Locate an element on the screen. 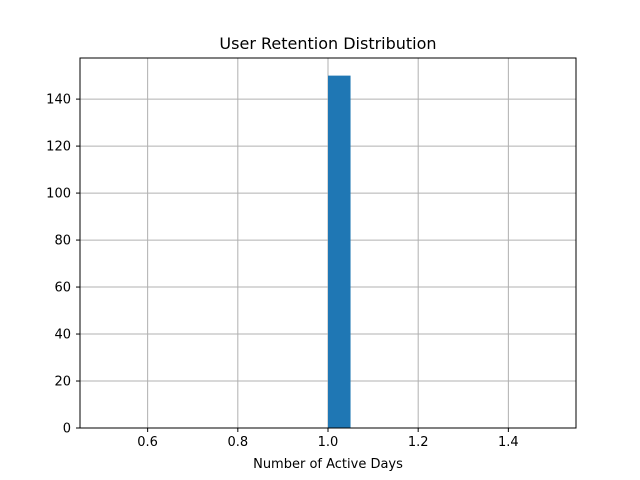 The height and width of the screenshot is (480, 640). y-tick-label-0: 0 is located at coordinates (67, 429).